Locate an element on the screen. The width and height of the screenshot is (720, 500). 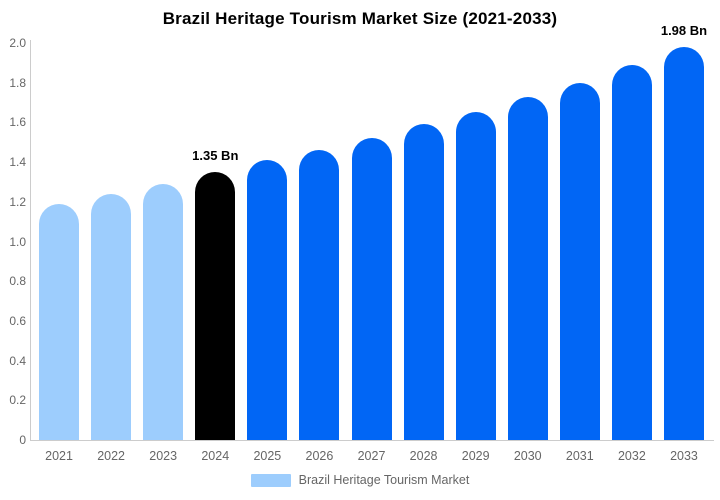
bar-slot-2021 is located at coordinates (59, 241).